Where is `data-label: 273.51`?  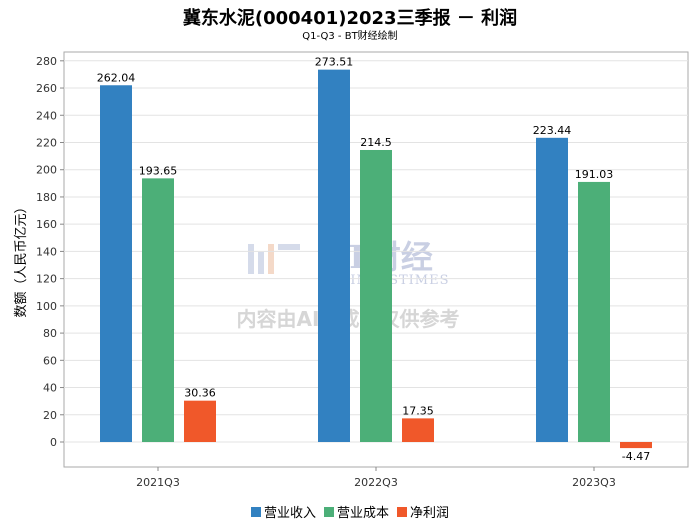
data-label: 273.51 is located at coordinates (334, 62).